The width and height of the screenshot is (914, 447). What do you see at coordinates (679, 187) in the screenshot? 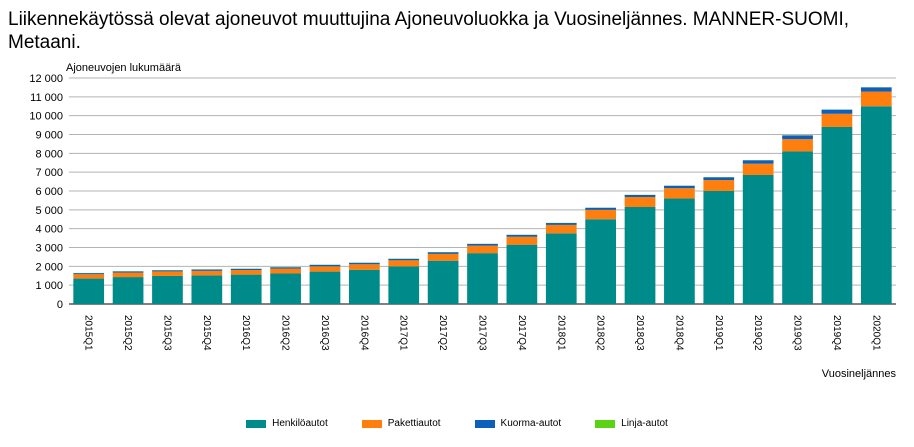
I see `bar-segment-kuorma-autot-2018q4` at bounding box center [679, 187].